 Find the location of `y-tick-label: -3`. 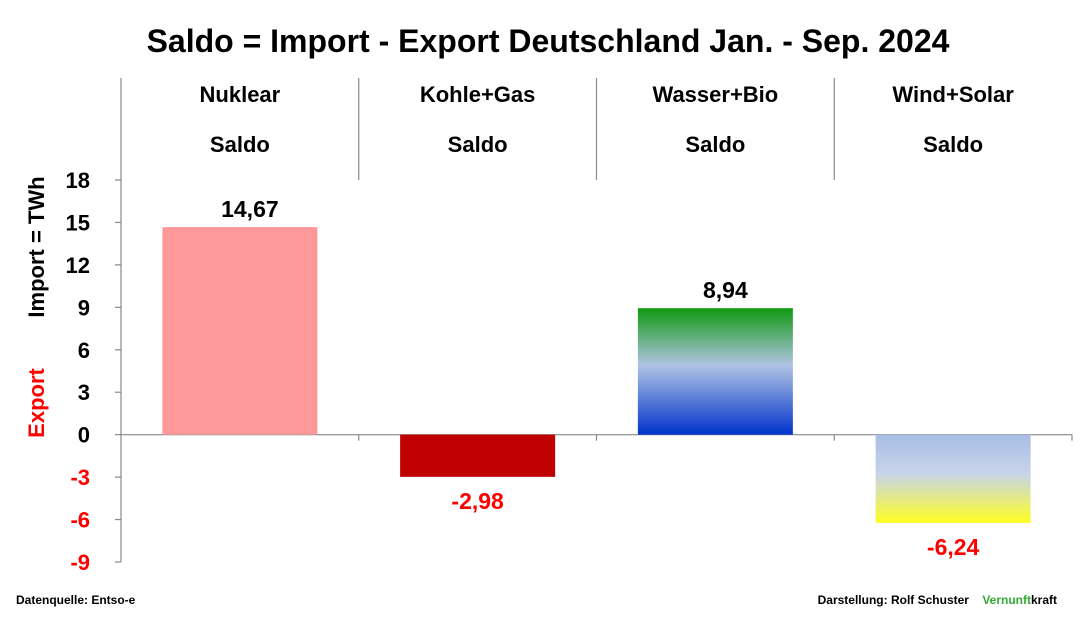

y-tick-label: -3 is located at coordinates (80, 477).